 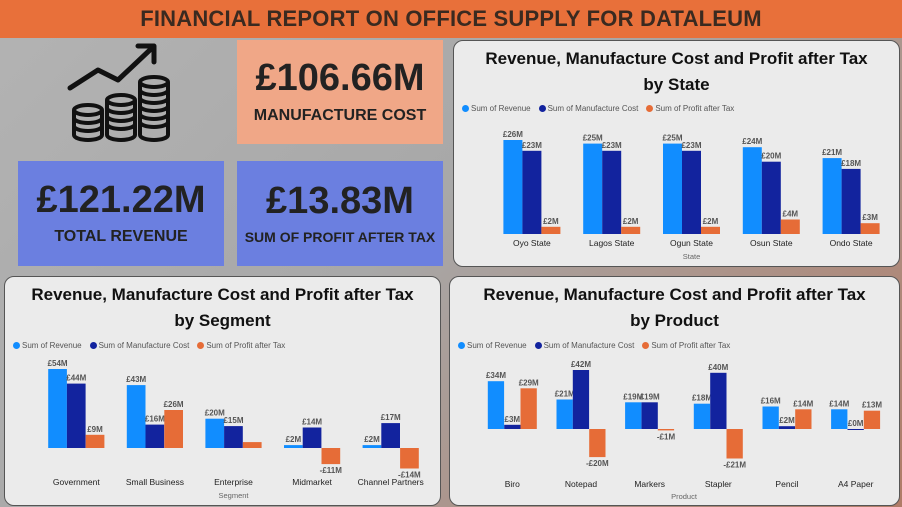 I want to click on data-label: £42M, so click(x=581, y=364).